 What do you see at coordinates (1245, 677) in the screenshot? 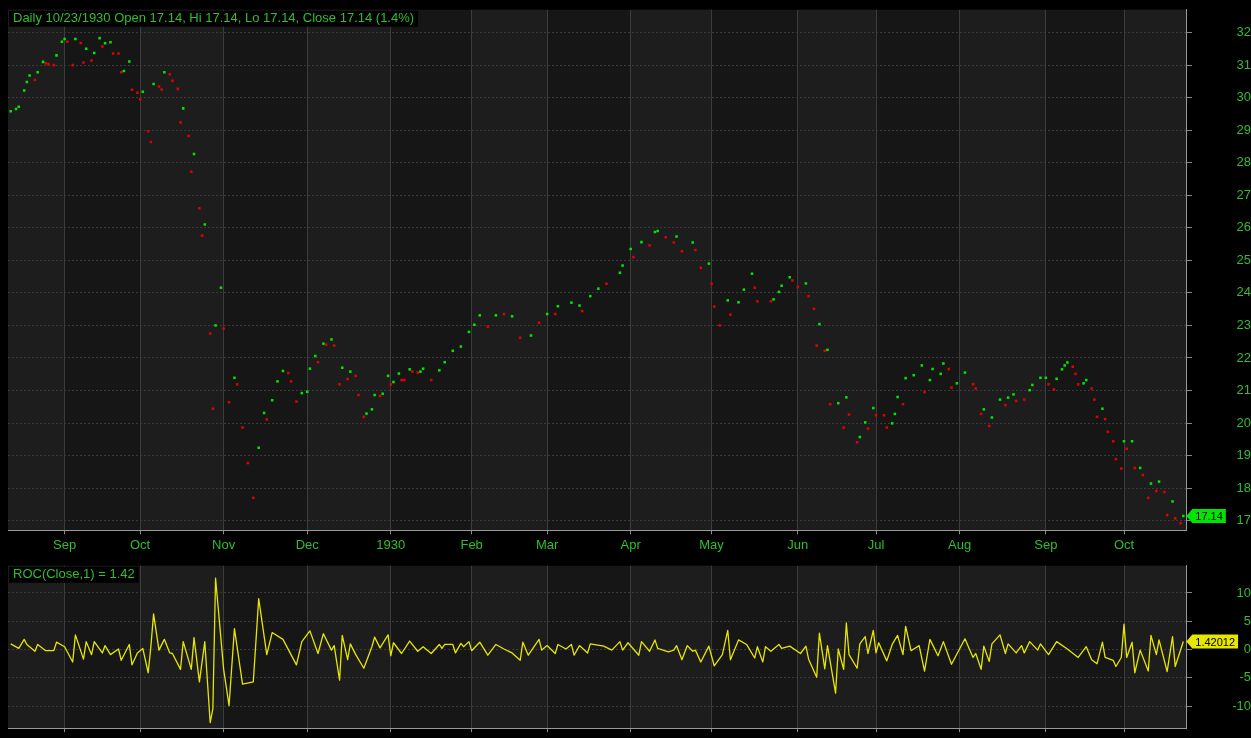
I see `y-tick-label: -5` at bounding box center [1245, 677].